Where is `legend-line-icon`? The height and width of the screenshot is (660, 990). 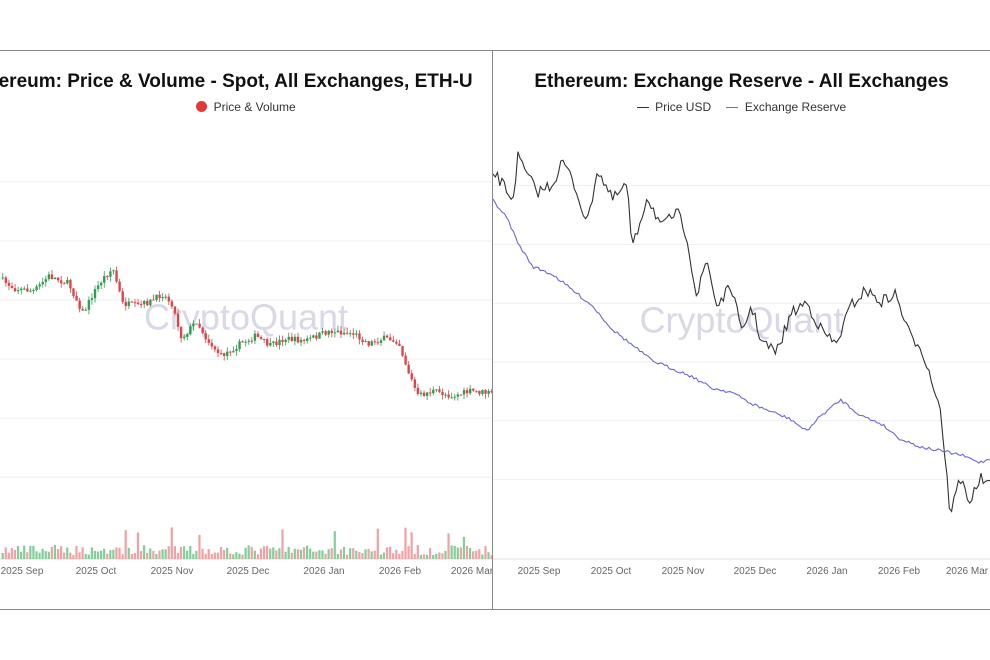
legend-line-icon is located at coordinates (732, 107).